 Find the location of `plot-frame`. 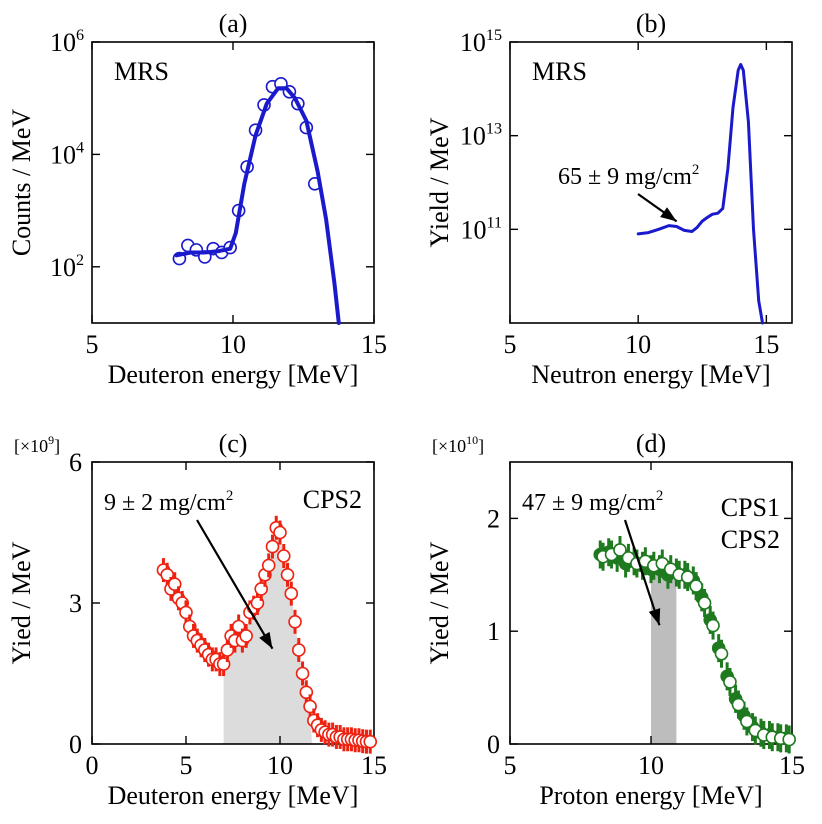

plot-frame is located at coordinates (651, 182).